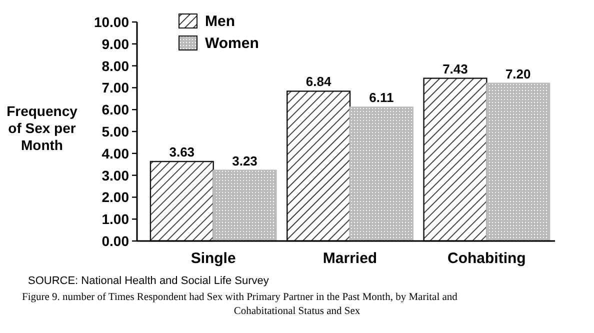 The width and height of the screenshot is (594, 333). What do you see at coordinates (319, 82) in the screenshot?
I see `data-label: 6.84` at bounding box center [319, 82].